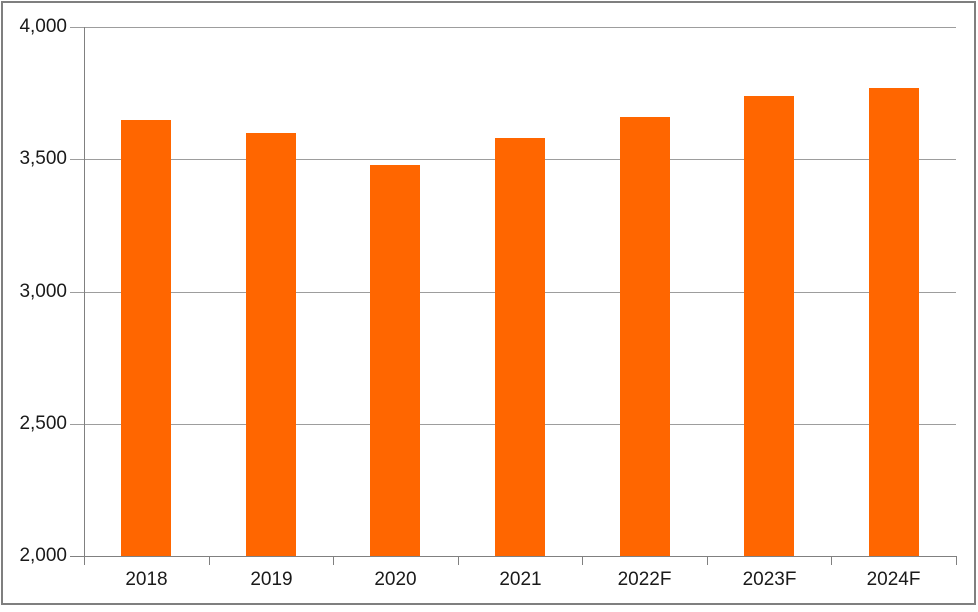 Image resolution: width=978 pixels, height=612 pixels. What do you see at coordinates (769, 579) in the screenshot?
I see `x-tick-label-2023F: 2023F` at bounding box center [769, 579].